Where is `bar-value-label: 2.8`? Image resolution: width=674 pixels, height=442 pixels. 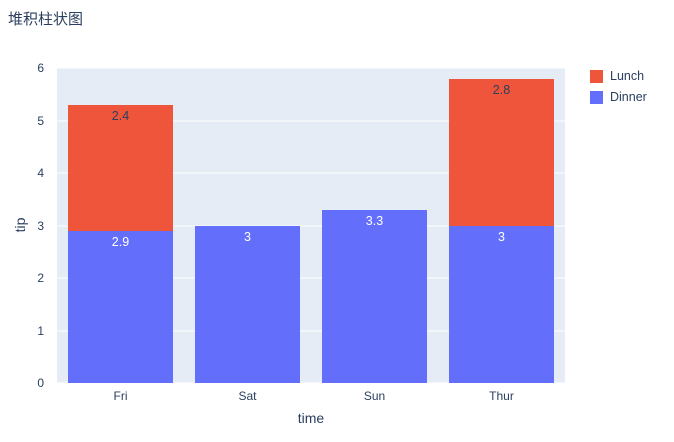 bar-value-label: 2.8 is located at coordinates (501, 89).